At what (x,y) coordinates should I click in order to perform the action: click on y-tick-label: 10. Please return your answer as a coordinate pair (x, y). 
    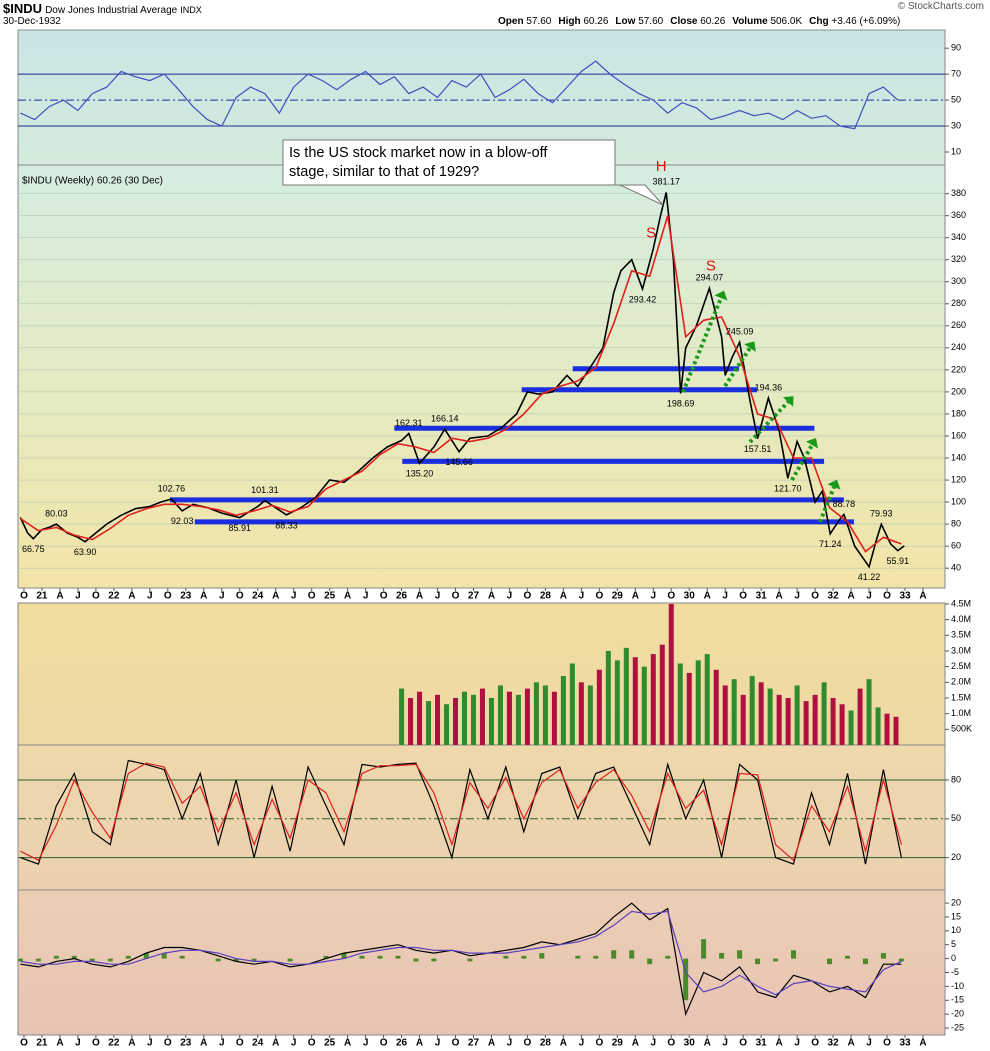
    Looking at the image, I should click on (956, 151).